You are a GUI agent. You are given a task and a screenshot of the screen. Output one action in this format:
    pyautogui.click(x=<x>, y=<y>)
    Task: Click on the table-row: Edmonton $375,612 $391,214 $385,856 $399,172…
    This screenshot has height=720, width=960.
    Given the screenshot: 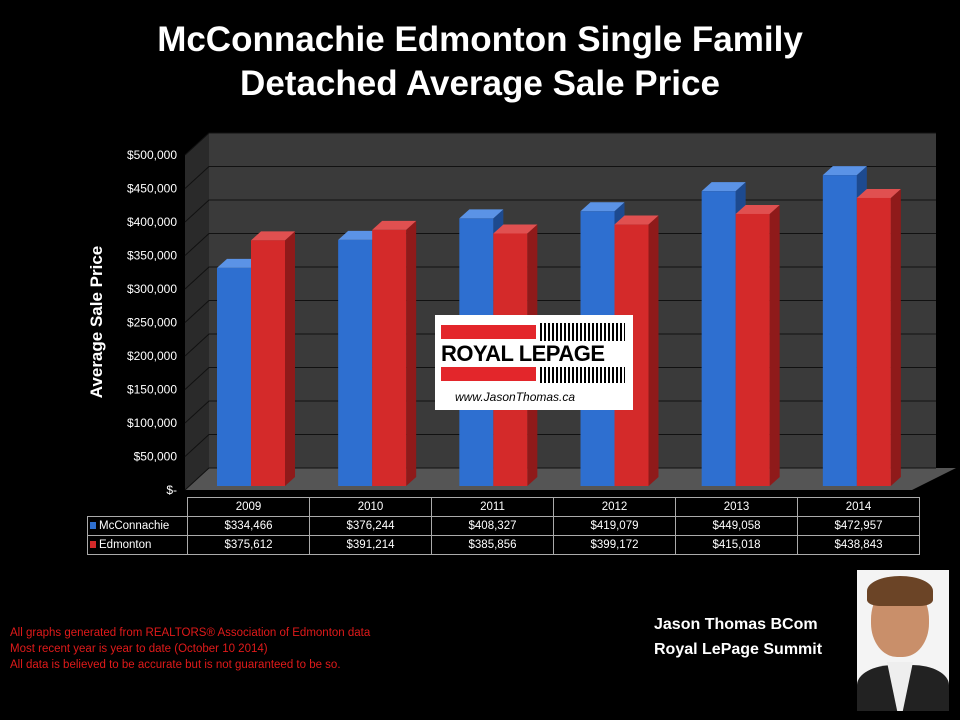 What is the action you would take?
    pyautogui.click(x=503, y=545)
    